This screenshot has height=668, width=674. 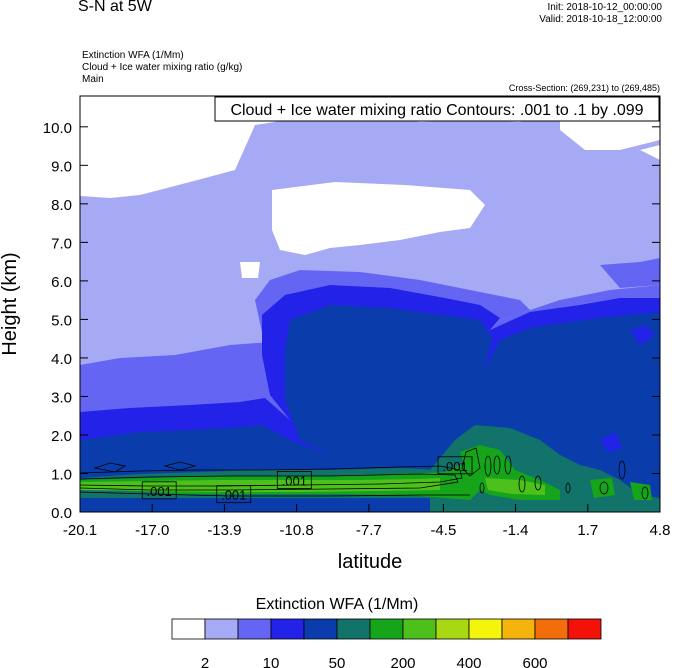 What do you see at coordinates (224, 530) in the screenshot?
I see `x-tick-label: -13.9` at bounding box center [224, 530].